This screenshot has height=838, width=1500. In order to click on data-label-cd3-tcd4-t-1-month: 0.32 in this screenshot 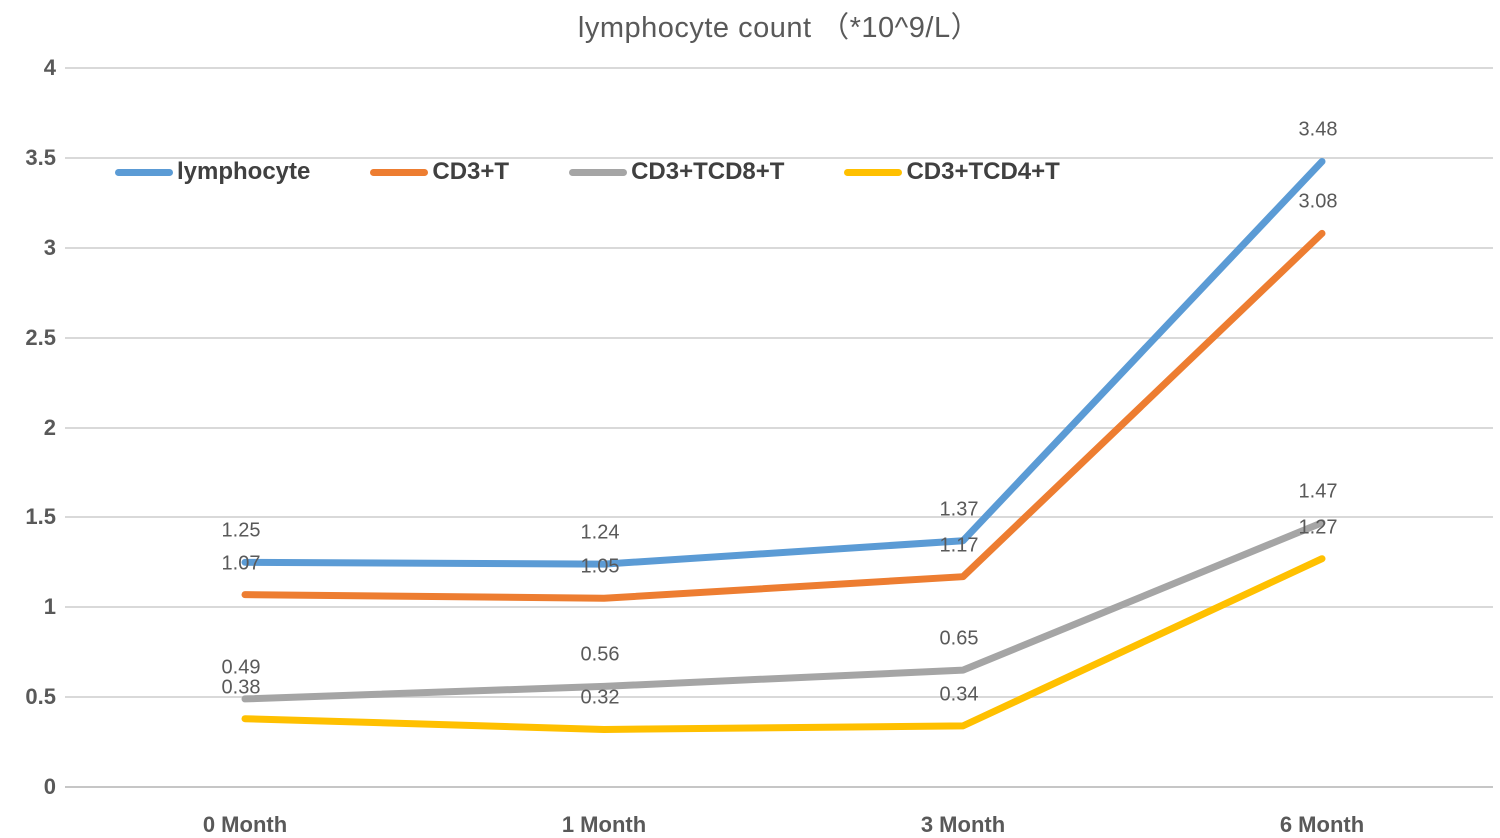, I will do `click(600, 697)`.